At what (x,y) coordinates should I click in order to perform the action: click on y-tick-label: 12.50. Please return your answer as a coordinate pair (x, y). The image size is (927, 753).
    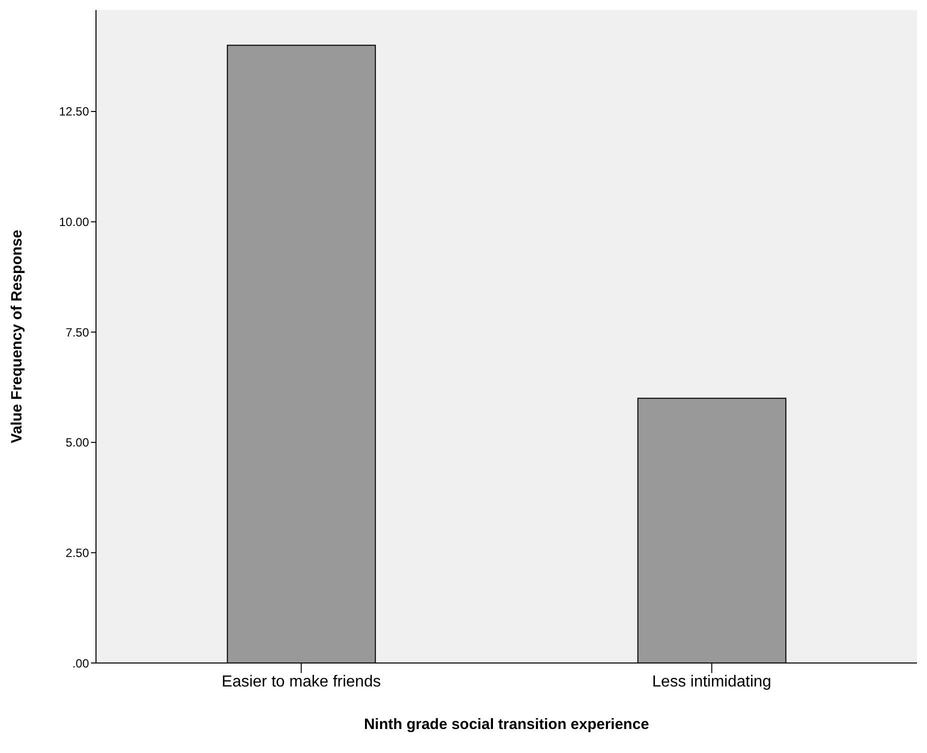
    Looking at the image, I should click on (74, 111).